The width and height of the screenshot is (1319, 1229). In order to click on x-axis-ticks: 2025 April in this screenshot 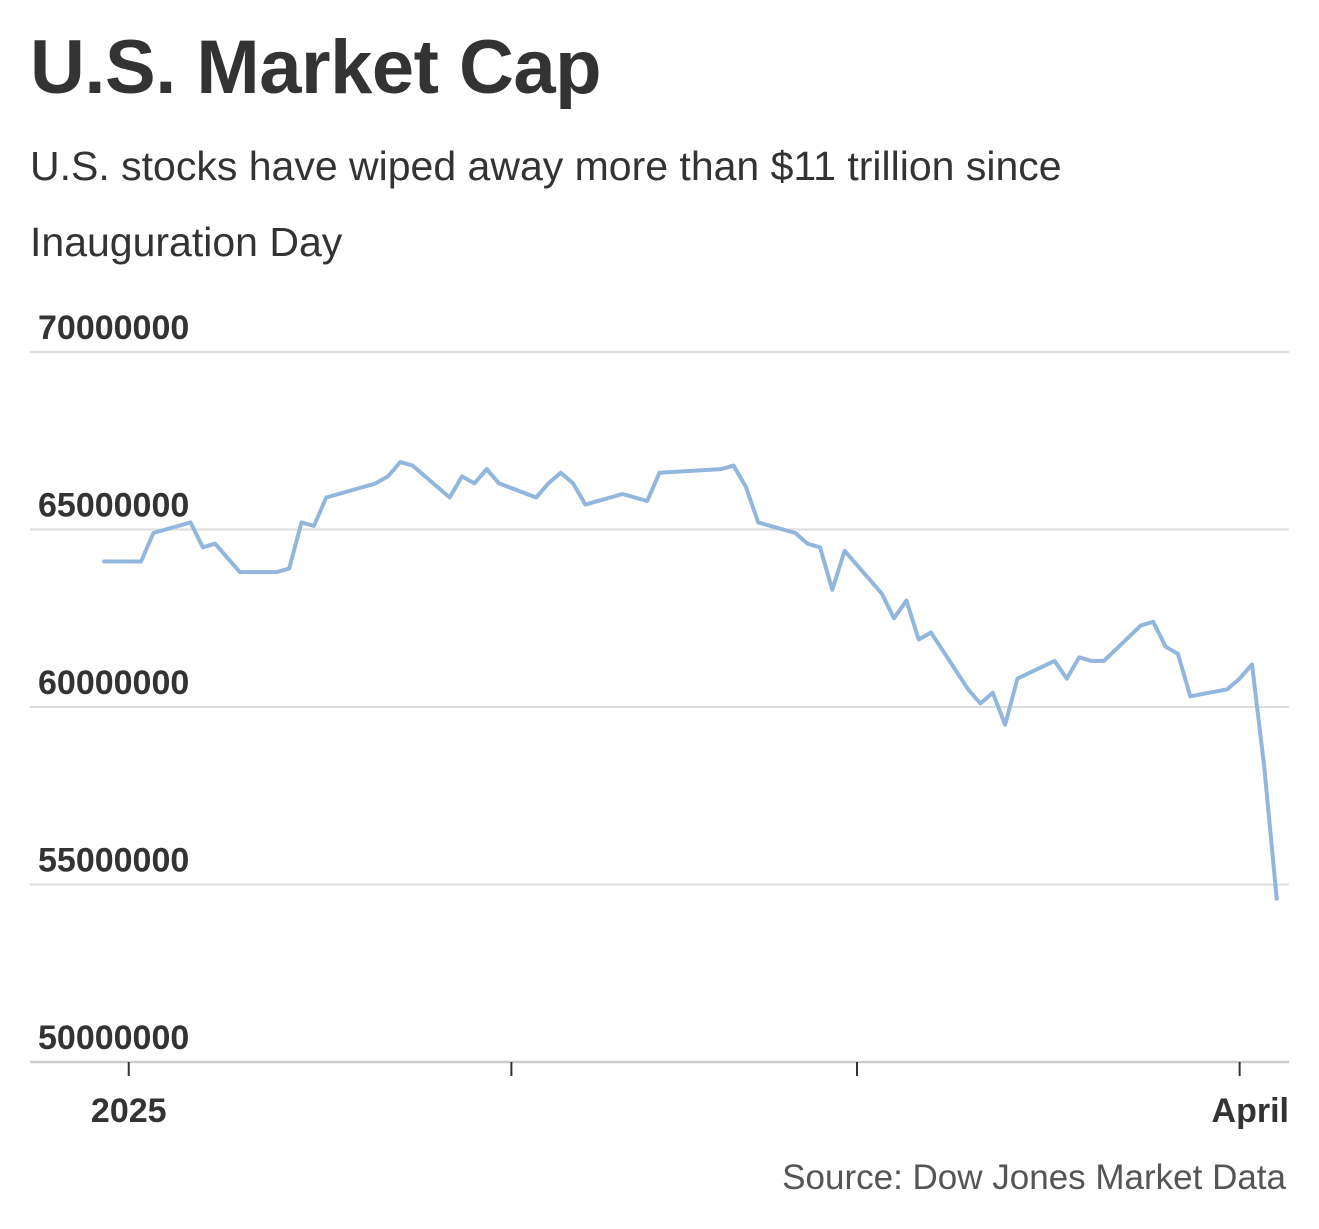, I will do `click(690, 1096)`.